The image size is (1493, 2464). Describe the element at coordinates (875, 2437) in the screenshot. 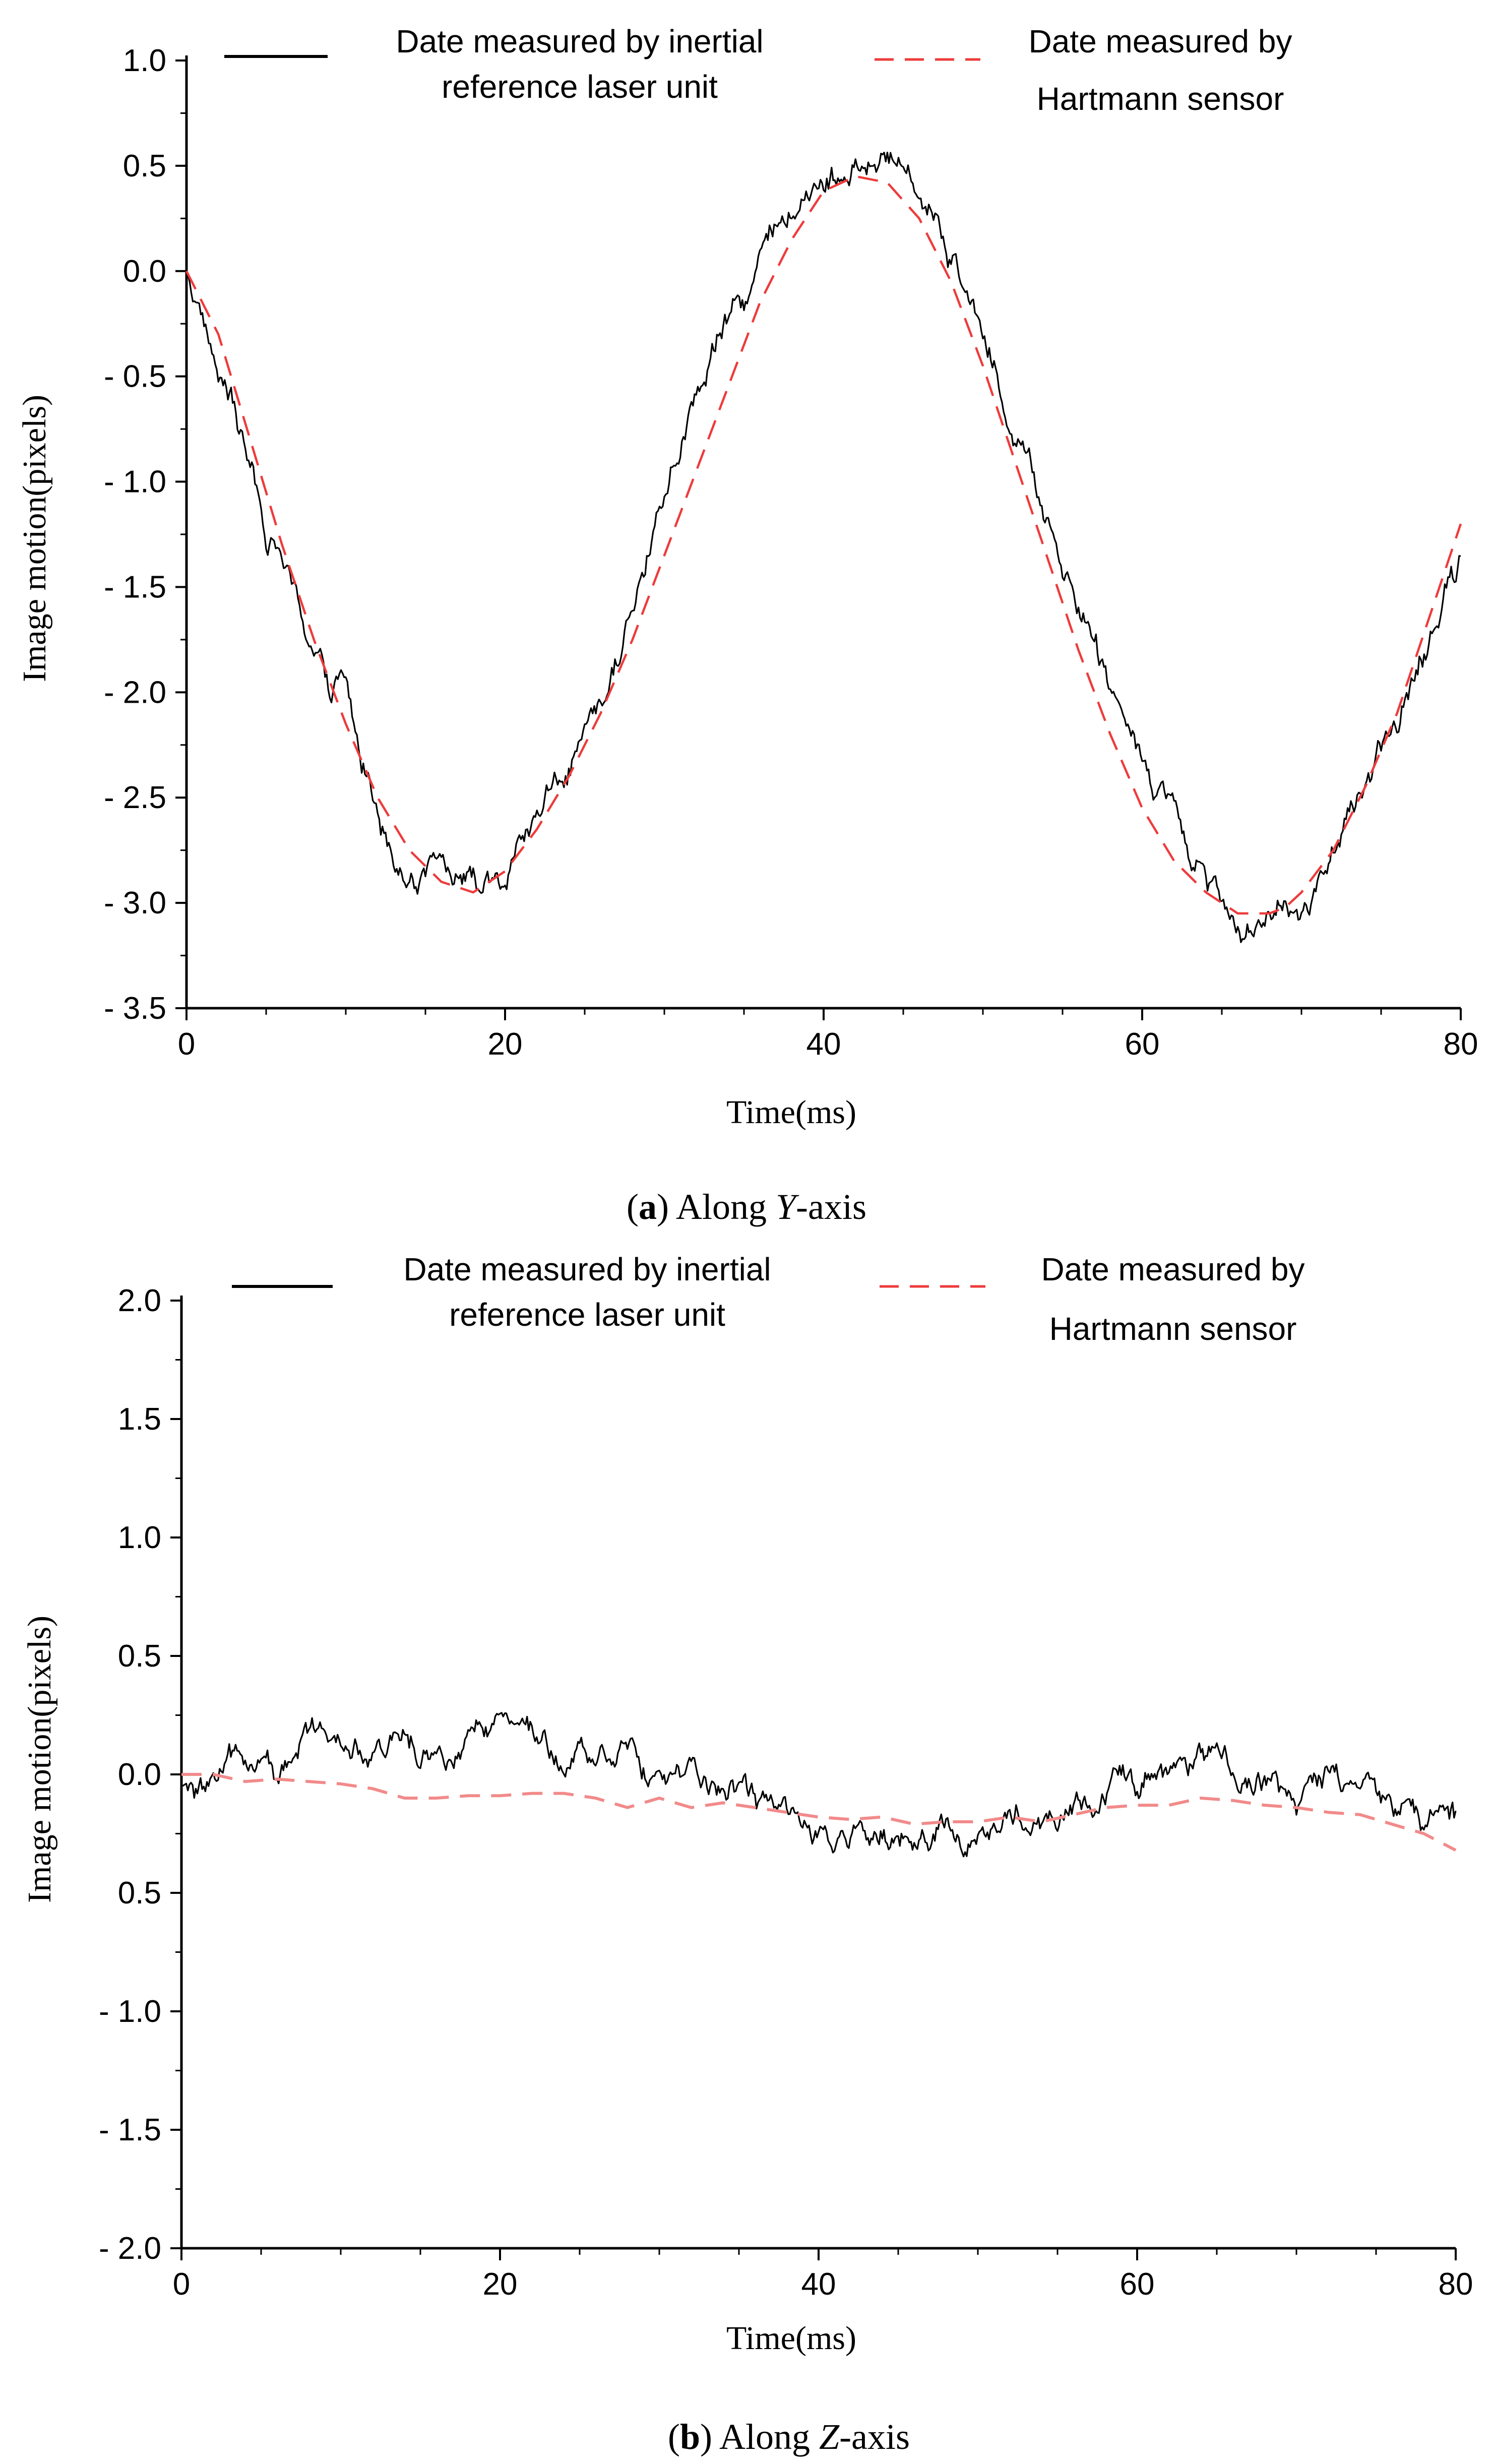

I see `caption-b-suffix: -axis` at that location.